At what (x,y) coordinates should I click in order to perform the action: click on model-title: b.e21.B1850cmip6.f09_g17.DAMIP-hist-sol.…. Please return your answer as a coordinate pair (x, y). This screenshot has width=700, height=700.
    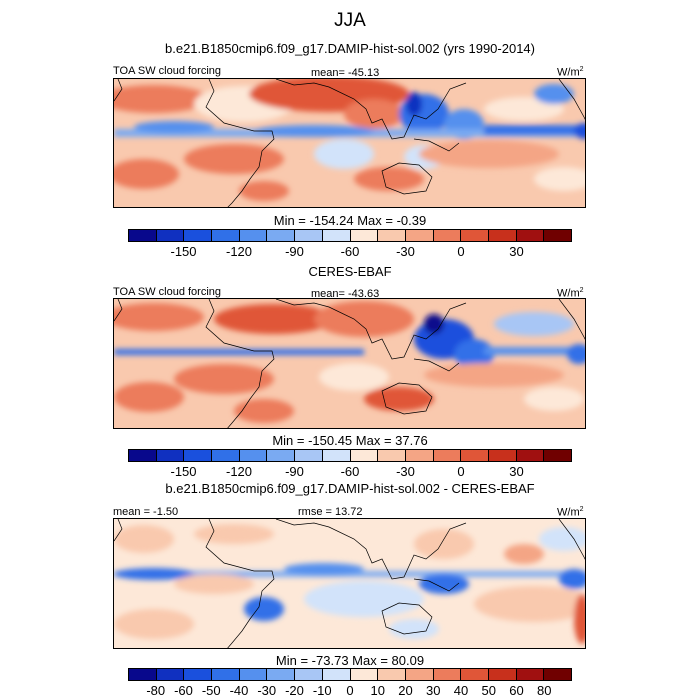
    Looking at the image, I should click on (350, 48).